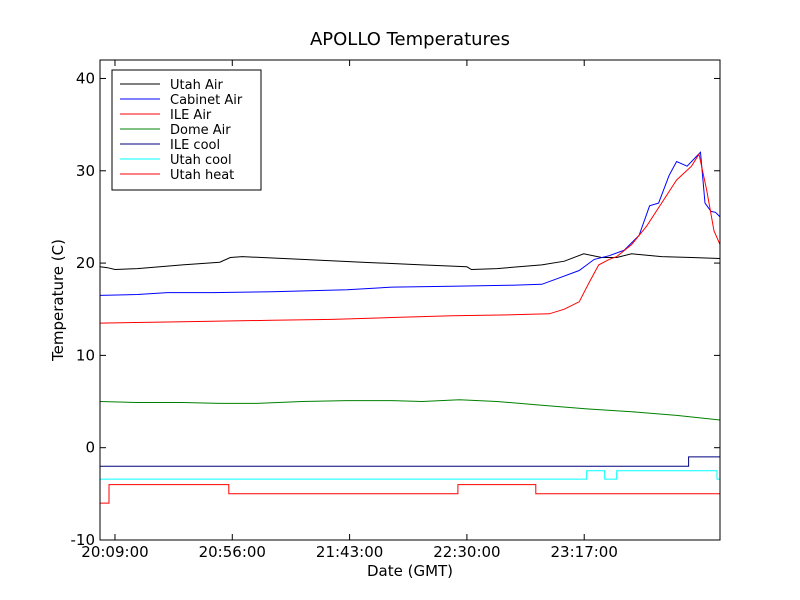 This screenshot has width=800, height=600. I want to click on legend-label-utah-air: Utah Air, so click(196, 85).